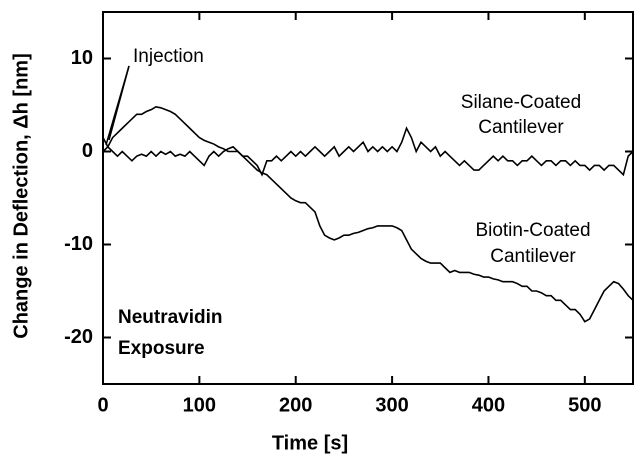  Describe the element at coordinates (199, 405) in the screenshot. I see `x-tick-label: 100` at that location.